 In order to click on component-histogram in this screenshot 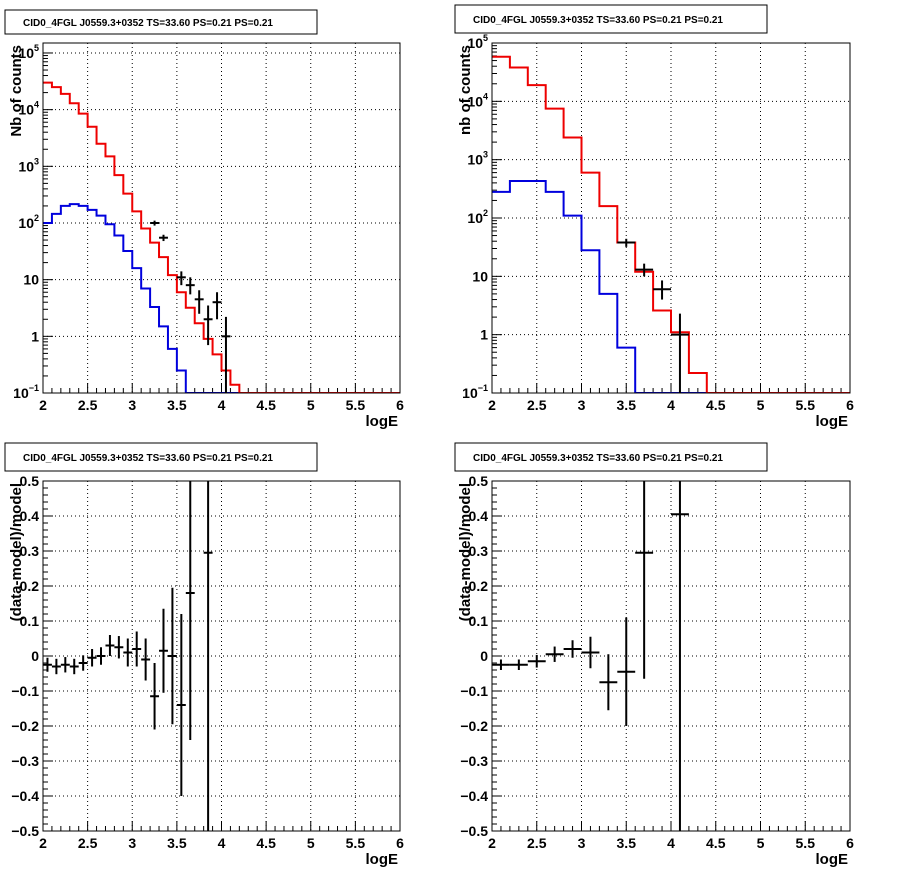, I will do `click(221, 298)`.